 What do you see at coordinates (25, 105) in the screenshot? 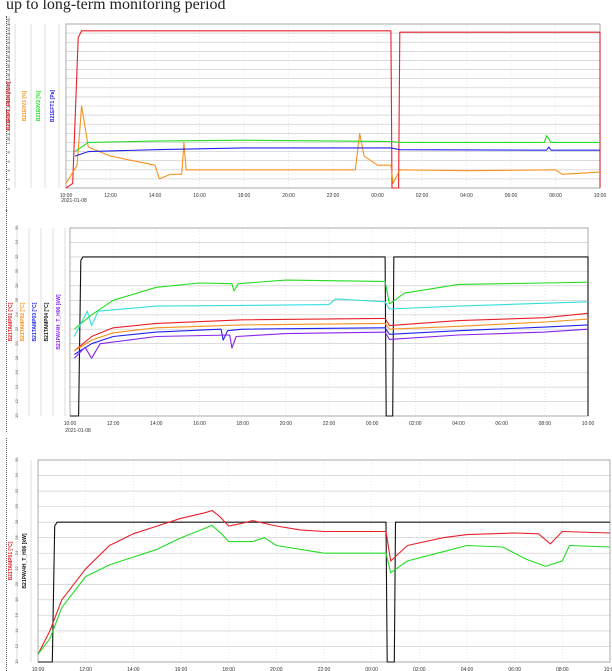
I see `axis-label: B21E0V1 [%]` at bounding box center [25, 105].